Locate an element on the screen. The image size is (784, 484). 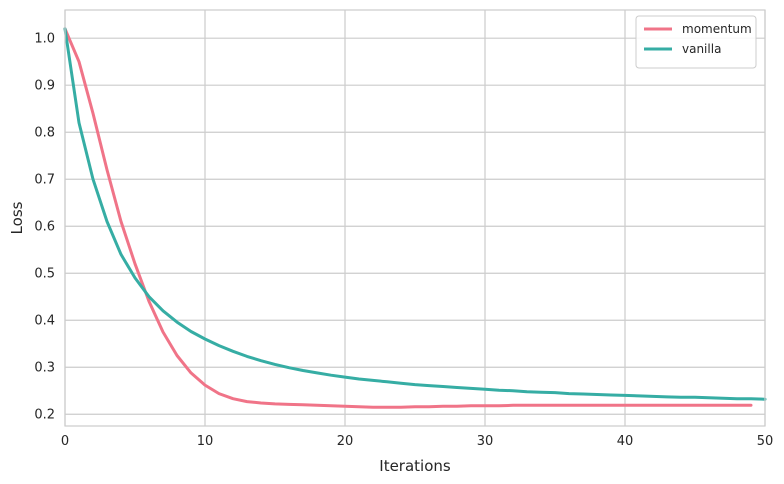
y-tick-labels: 0.2 0.3 0.4 0.5 0.6 0.7 0.8 0.9 1.0 is located at coordinates (44, 227).